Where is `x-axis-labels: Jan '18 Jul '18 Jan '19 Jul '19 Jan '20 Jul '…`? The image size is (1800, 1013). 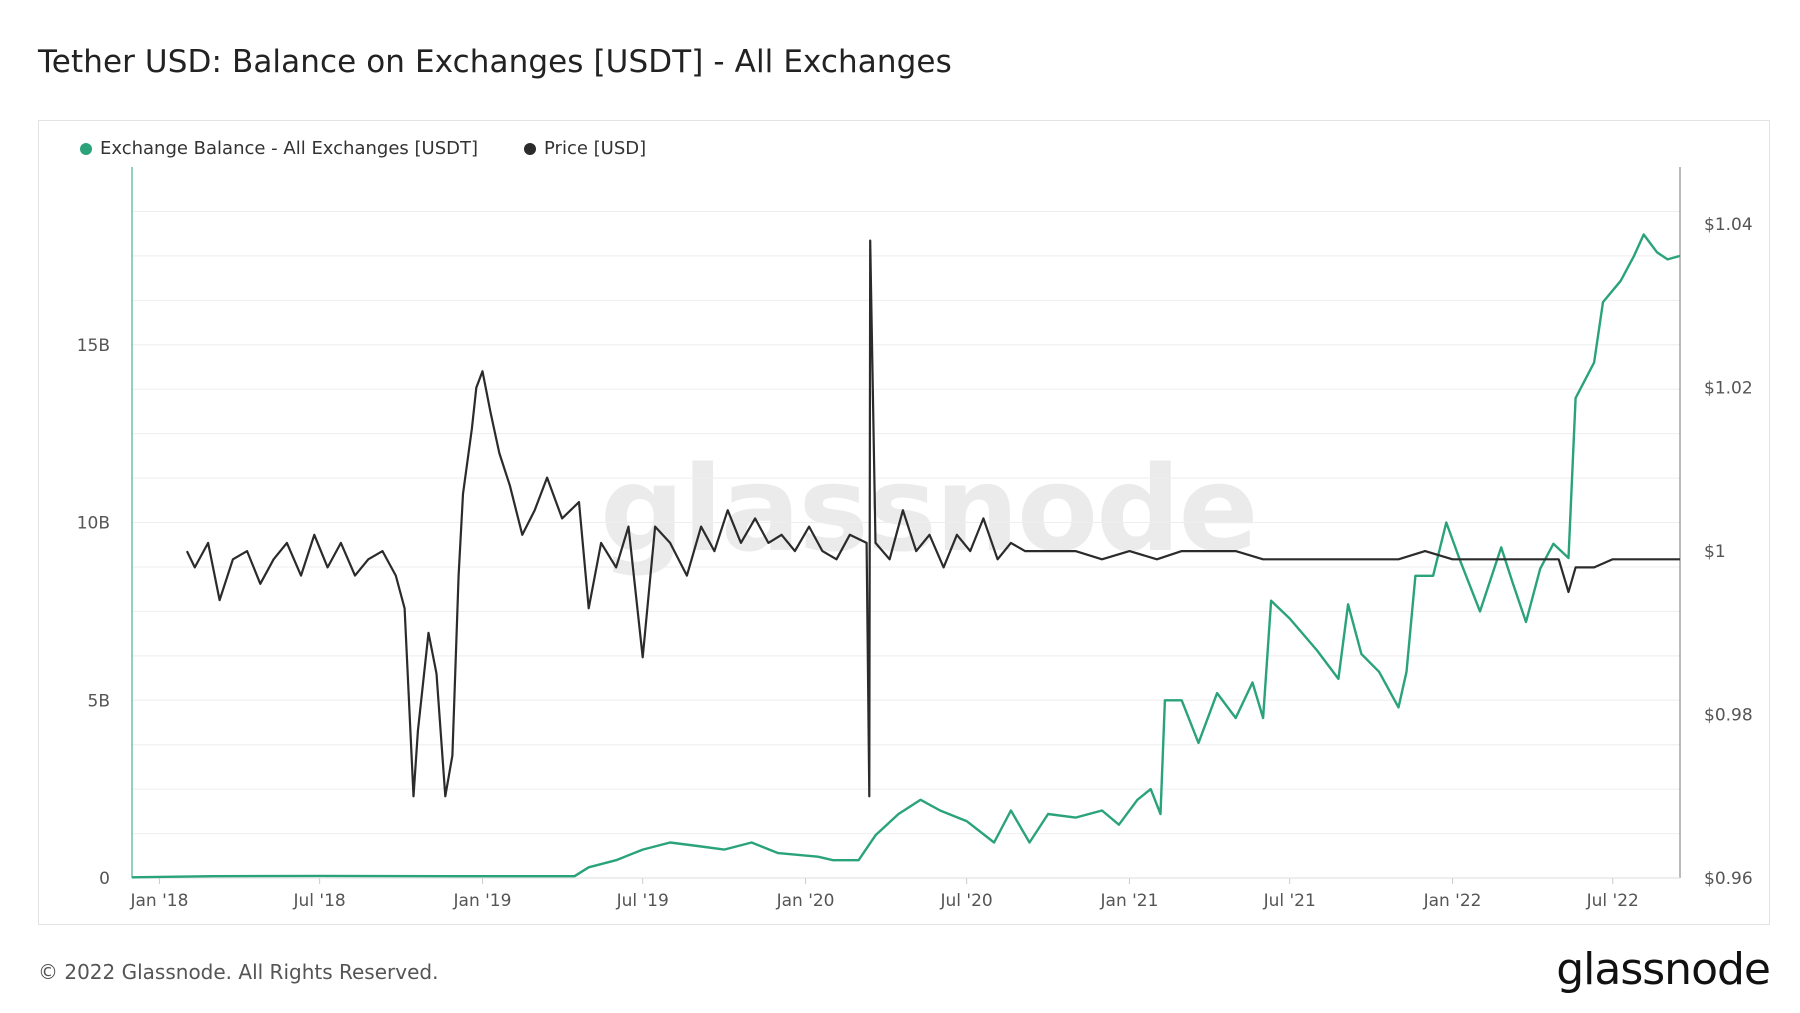 x-axis-labels: Jan '18 Jul '18 Jan '19 Jul '19 Jan '20 Jul '… is located at coordinates (884, 894).